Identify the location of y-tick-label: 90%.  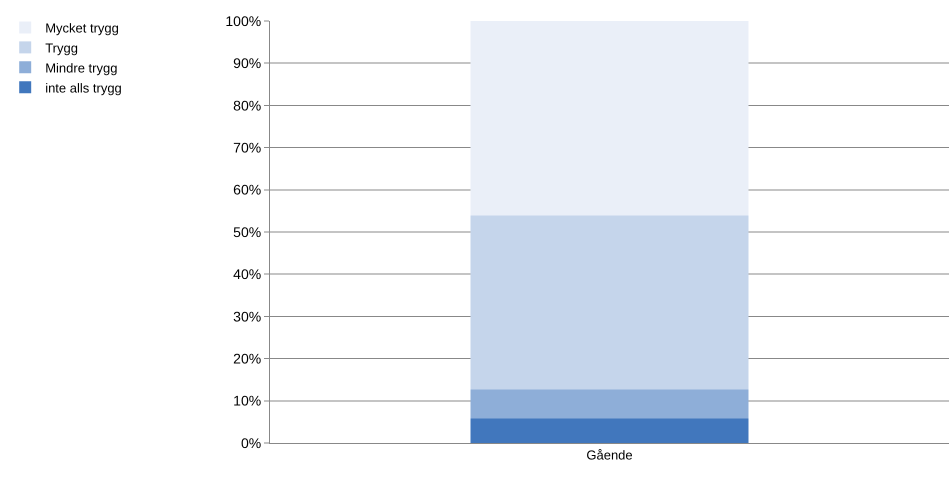
(247, 63).